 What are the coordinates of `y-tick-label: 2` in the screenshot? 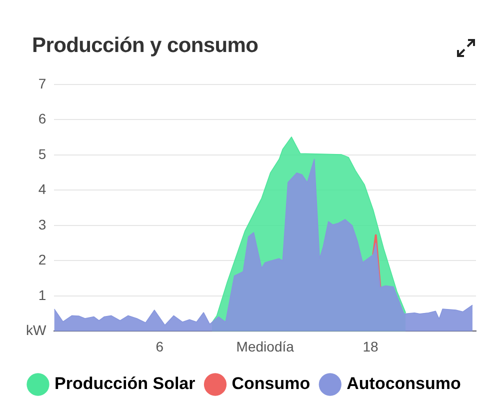 It's located at (42, 260).